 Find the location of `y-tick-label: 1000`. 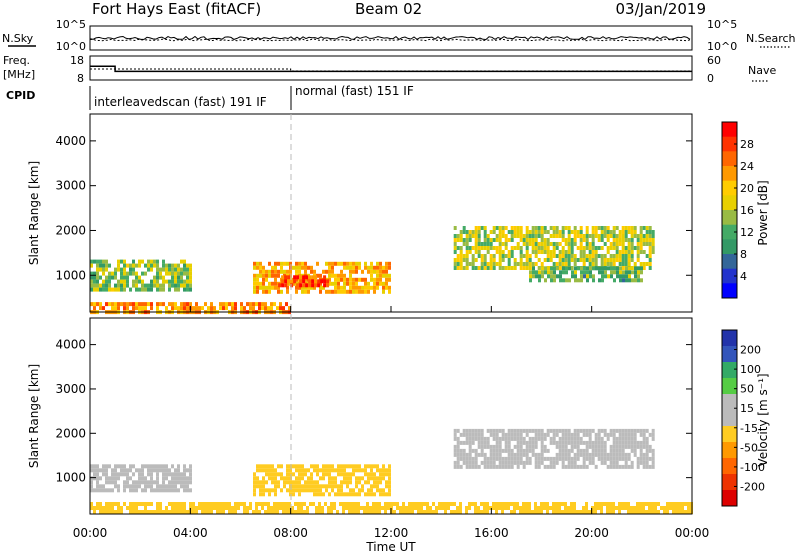

y-tick-label: 1000 is located at coordinates (70, 478).